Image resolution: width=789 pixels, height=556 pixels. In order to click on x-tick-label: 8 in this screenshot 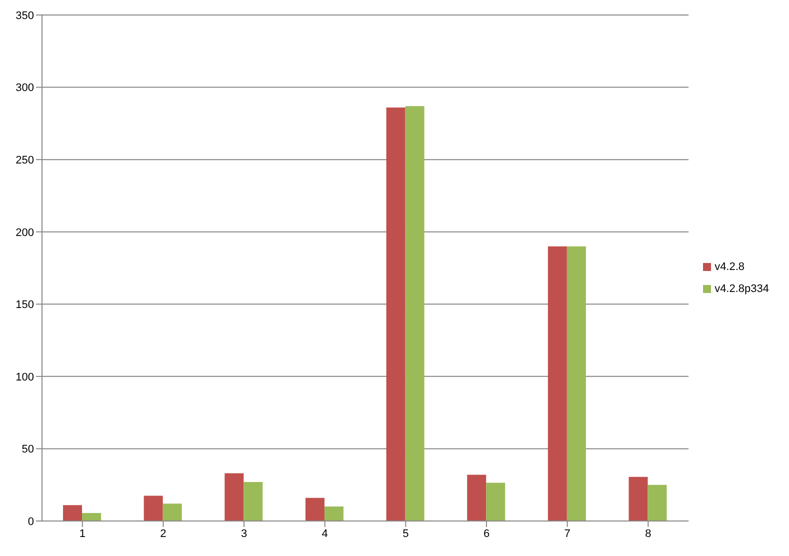, I will do `click(648, 534)`.